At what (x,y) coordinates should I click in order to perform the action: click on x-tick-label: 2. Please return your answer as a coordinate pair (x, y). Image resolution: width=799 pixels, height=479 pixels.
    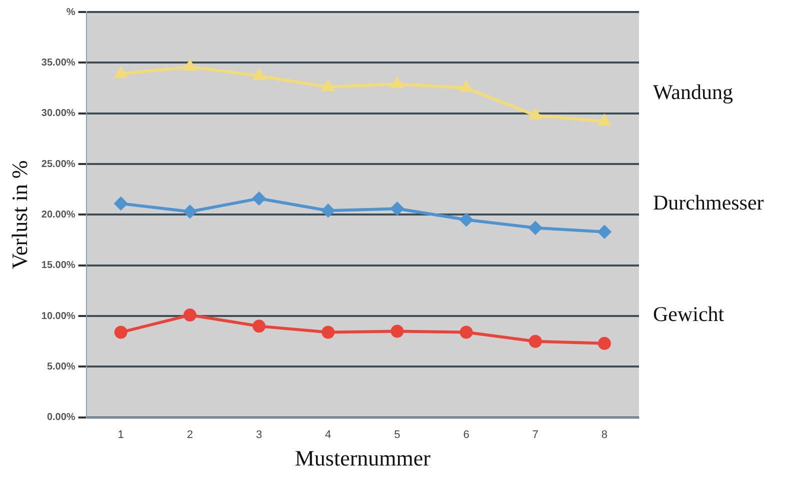
    Looking at the image, I should click on (190, 435).